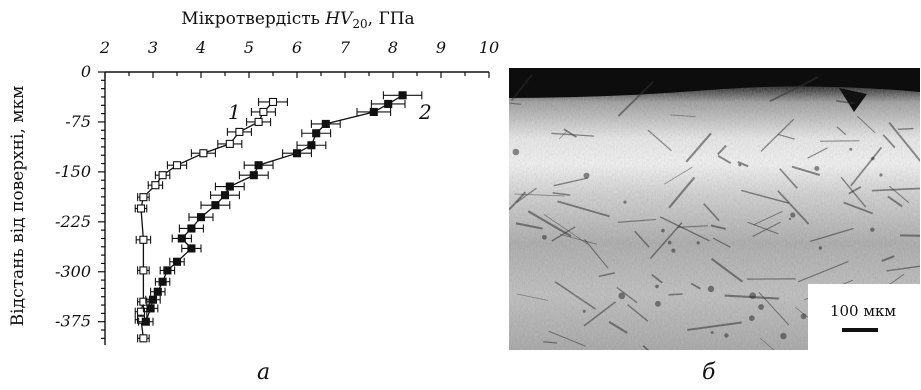 The width and height of the screenshot is (921, 390). What do you see at coordinates (73, 271) in the screenshot?
I see `y-tick-label: -300` at bounding box center [73, 271].